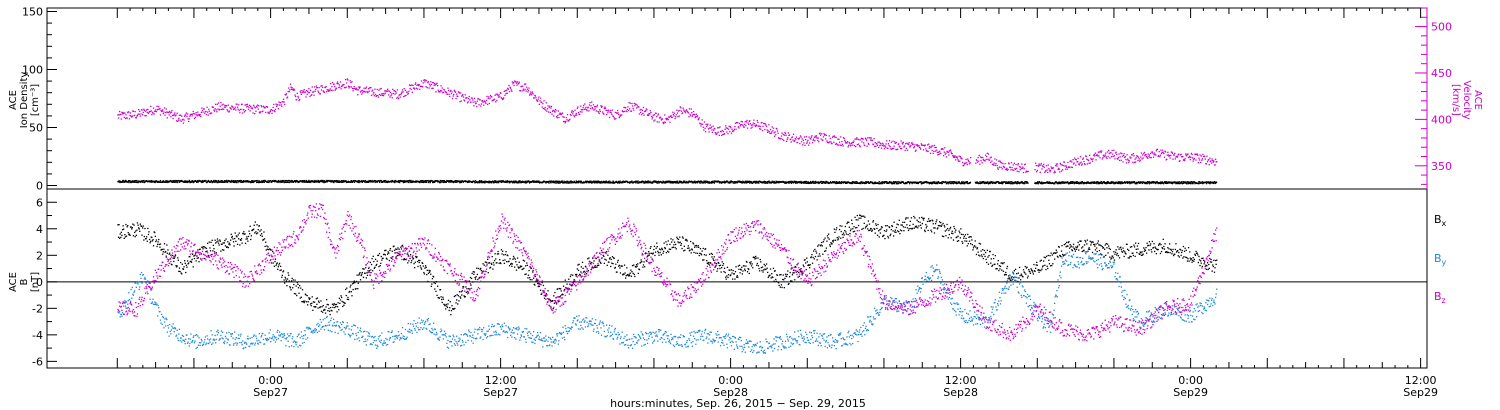  What do you see at coordinates (1421, 380) in the screenshot?
I see `time-tick-label: 12:00` at bounding box center [1421, 380].